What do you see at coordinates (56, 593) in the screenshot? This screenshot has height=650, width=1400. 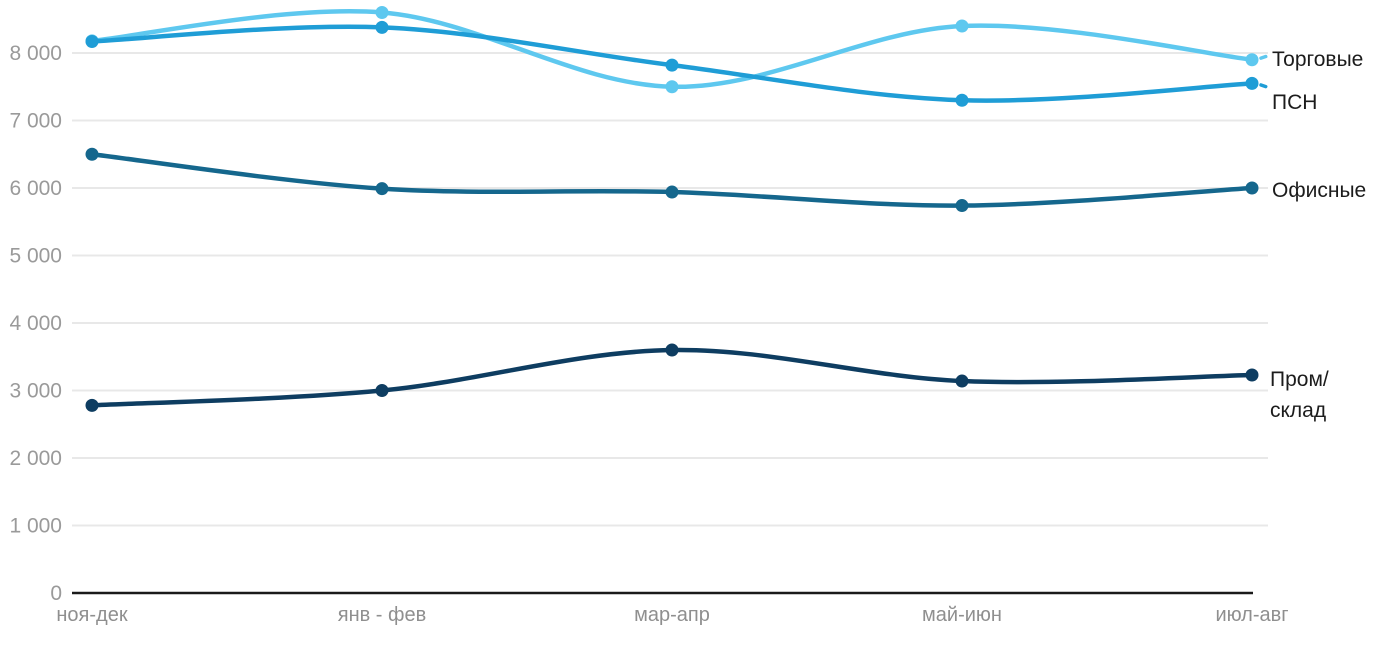 I see `y-tick-label: 0` at bounding box center [56, 593].